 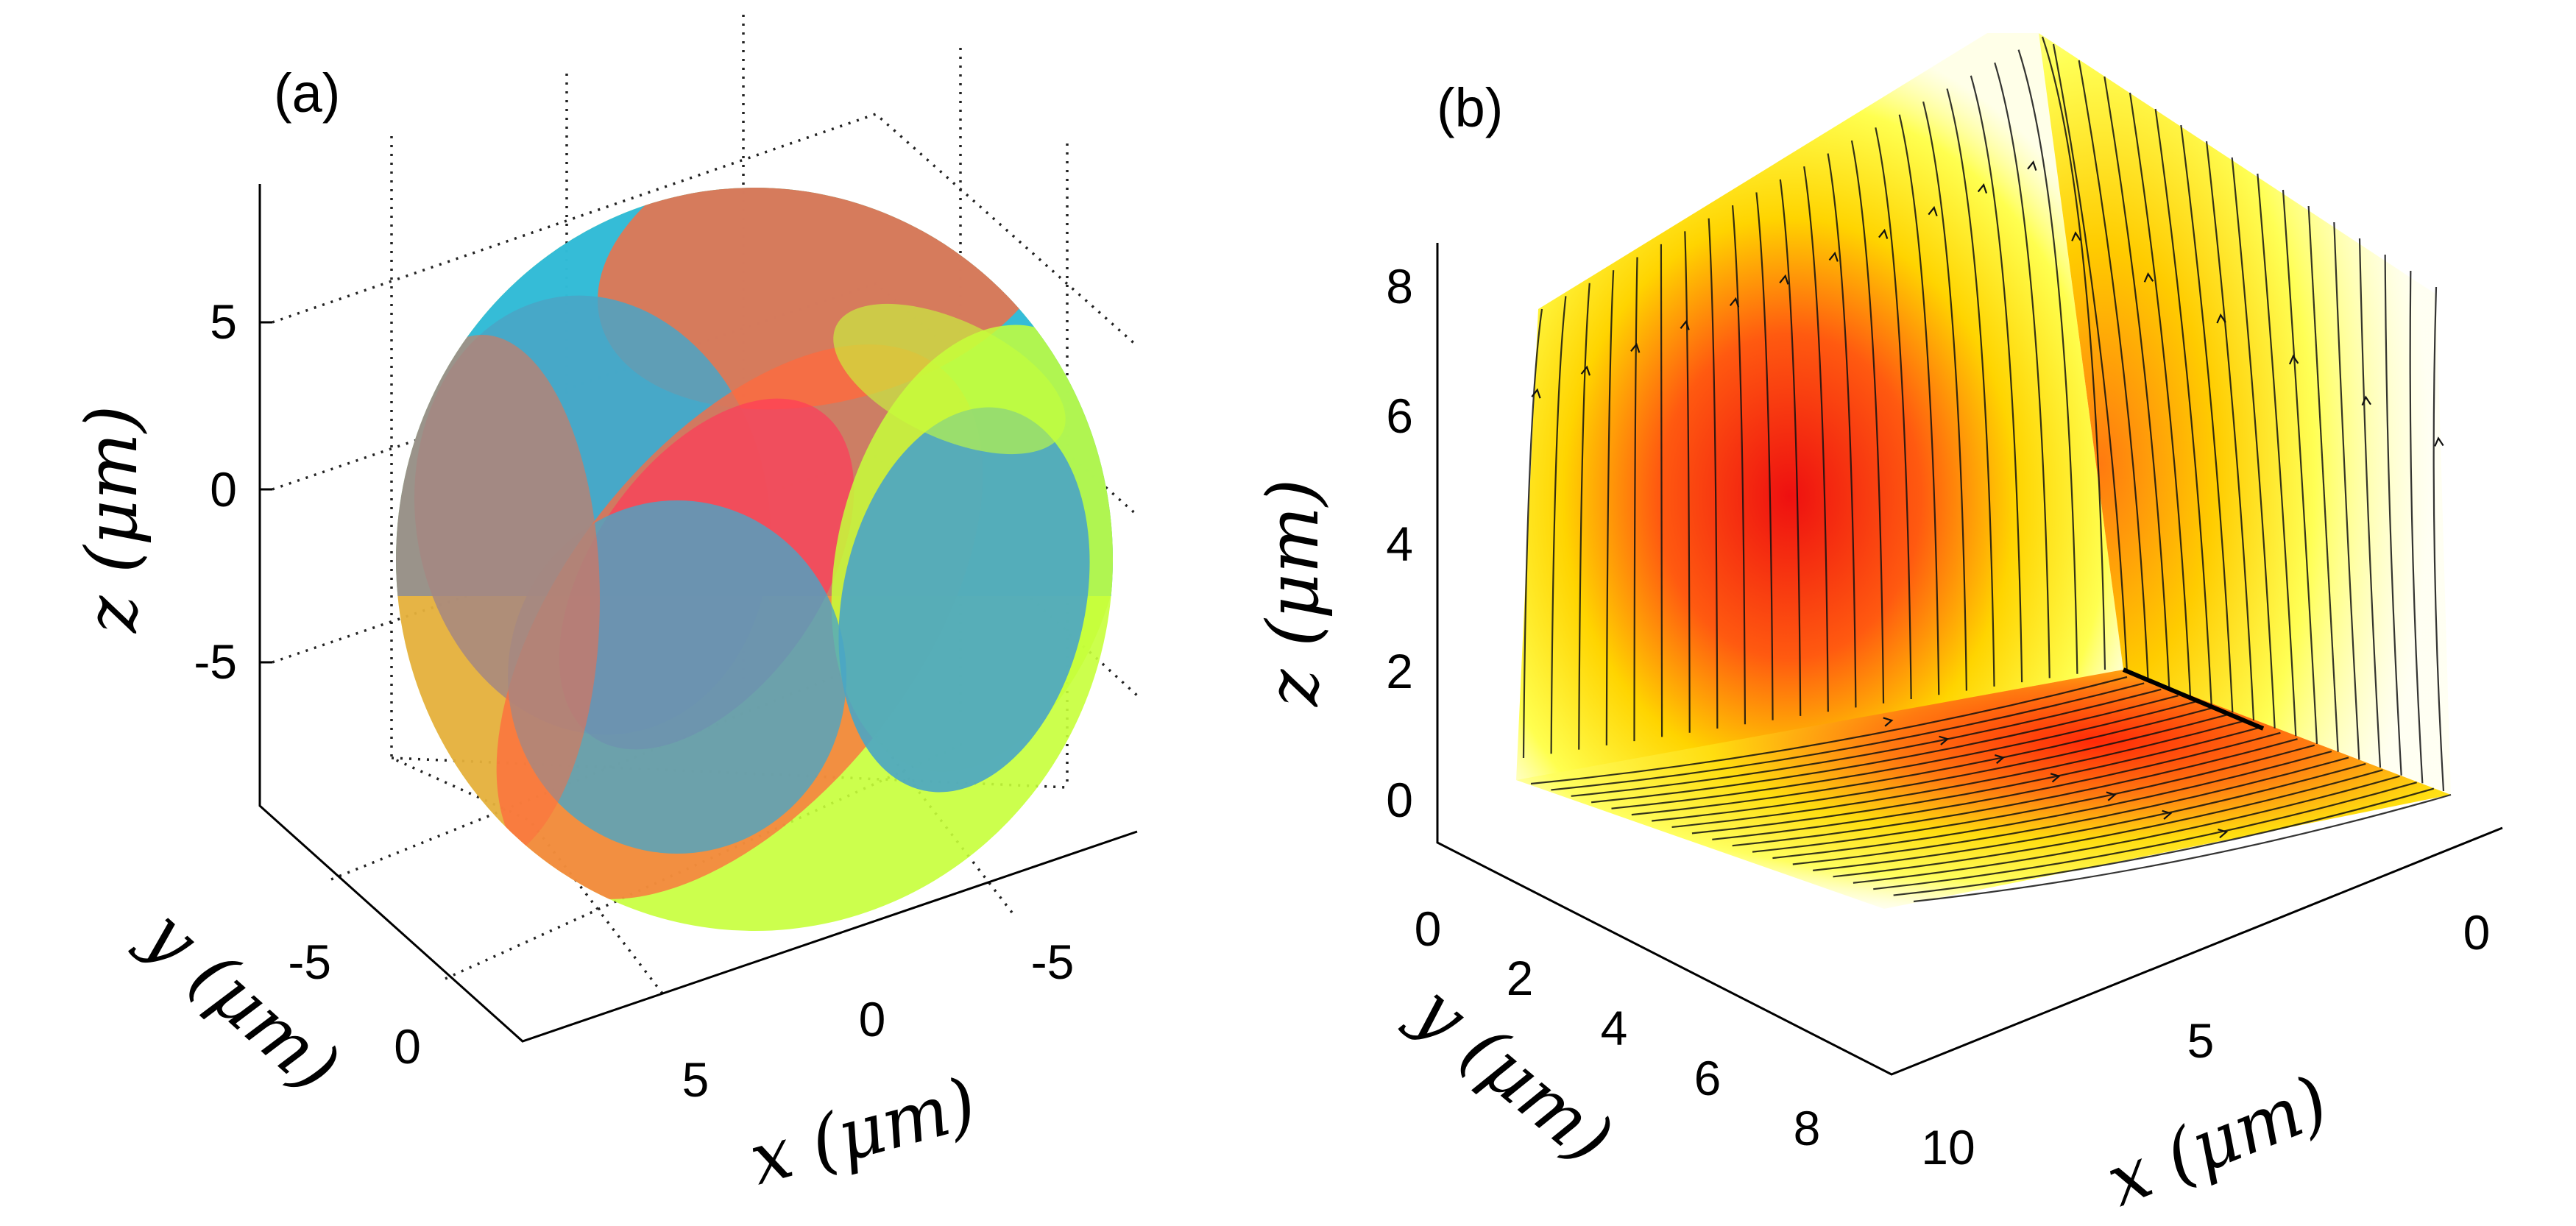 What do you see at coordinates (1948, 1147) in the screenshot?
I see `y-tick-label: 10` at bounding box center [1948, 1147].